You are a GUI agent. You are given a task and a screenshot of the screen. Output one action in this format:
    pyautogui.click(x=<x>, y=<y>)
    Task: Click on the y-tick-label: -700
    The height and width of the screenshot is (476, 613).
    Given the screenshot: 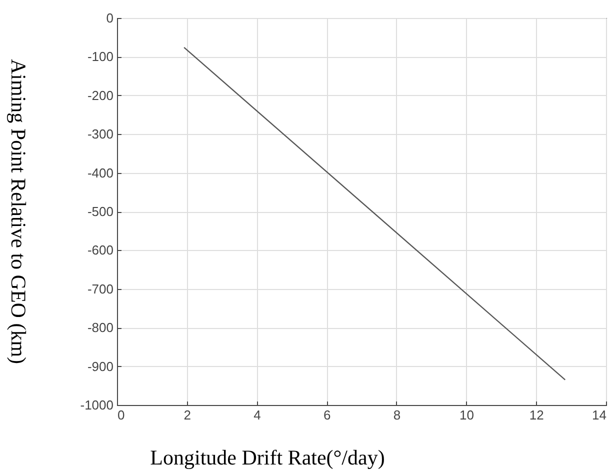 What is the action you would take?
    pyautogui.click(x=100, y=288)
    